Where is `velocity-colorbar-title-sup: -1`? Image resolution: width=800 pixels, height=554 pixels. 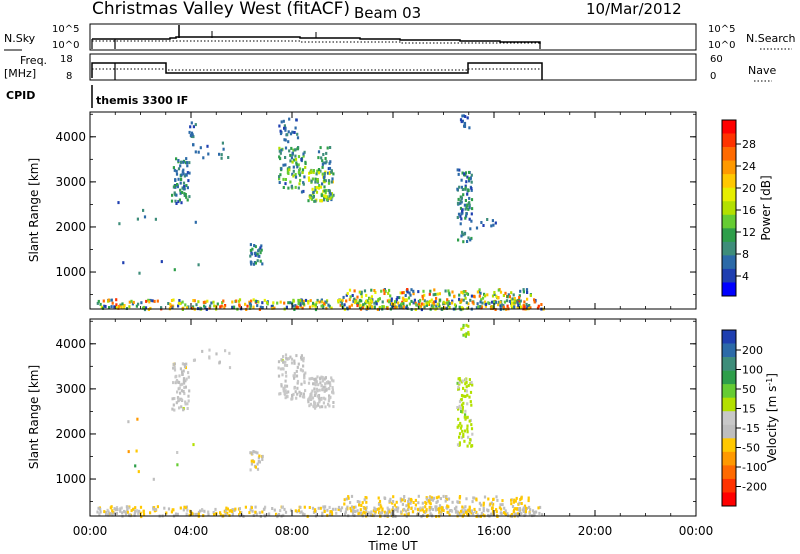
velocity-colorbar-title-sup: -1 is located at coordinates (769, 382).